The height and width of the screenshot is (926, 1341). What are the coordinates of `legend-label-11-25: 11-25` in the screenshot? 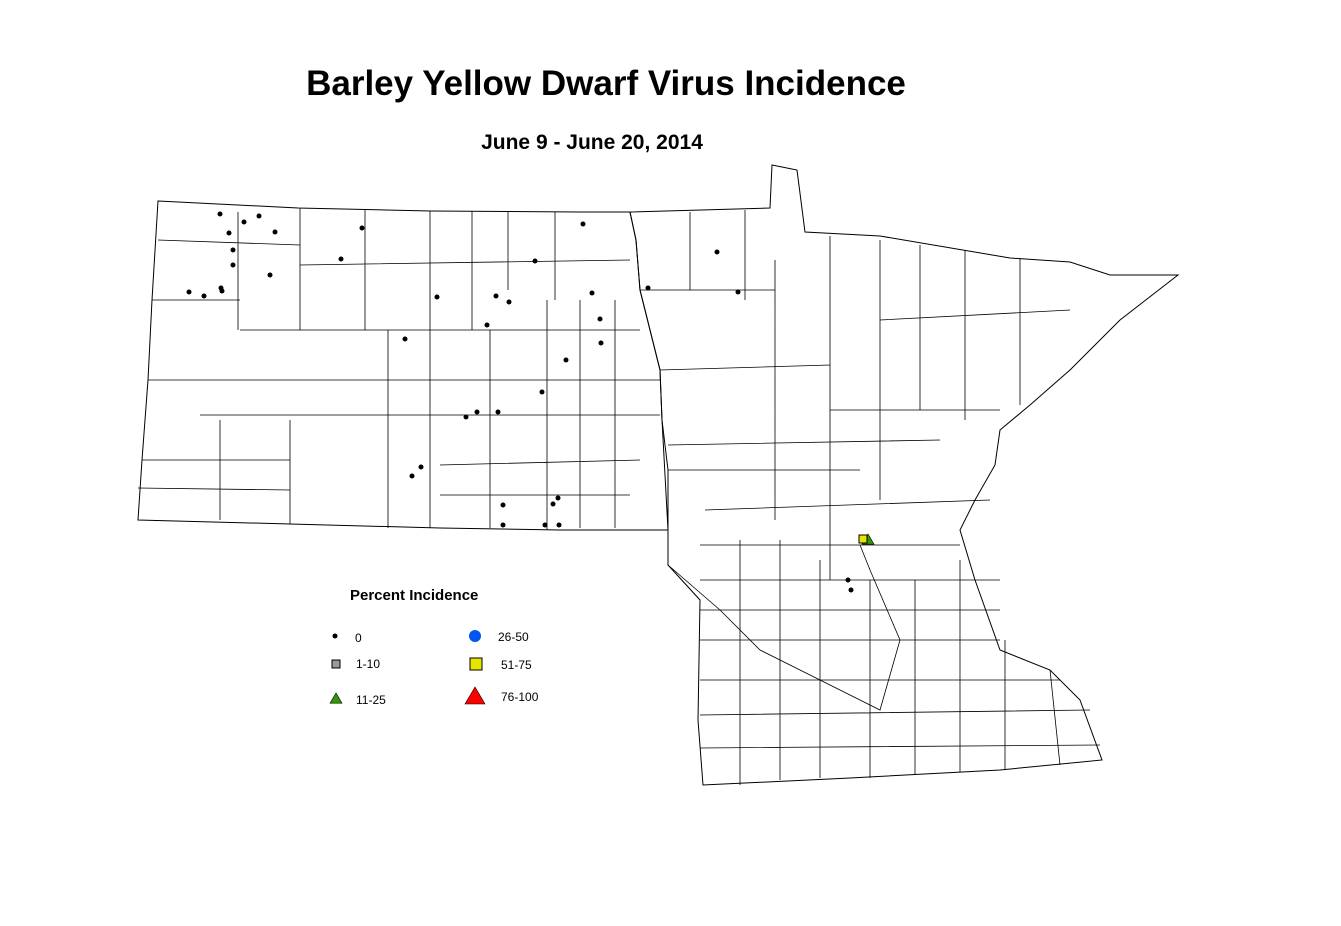 It's located at (371, 700).